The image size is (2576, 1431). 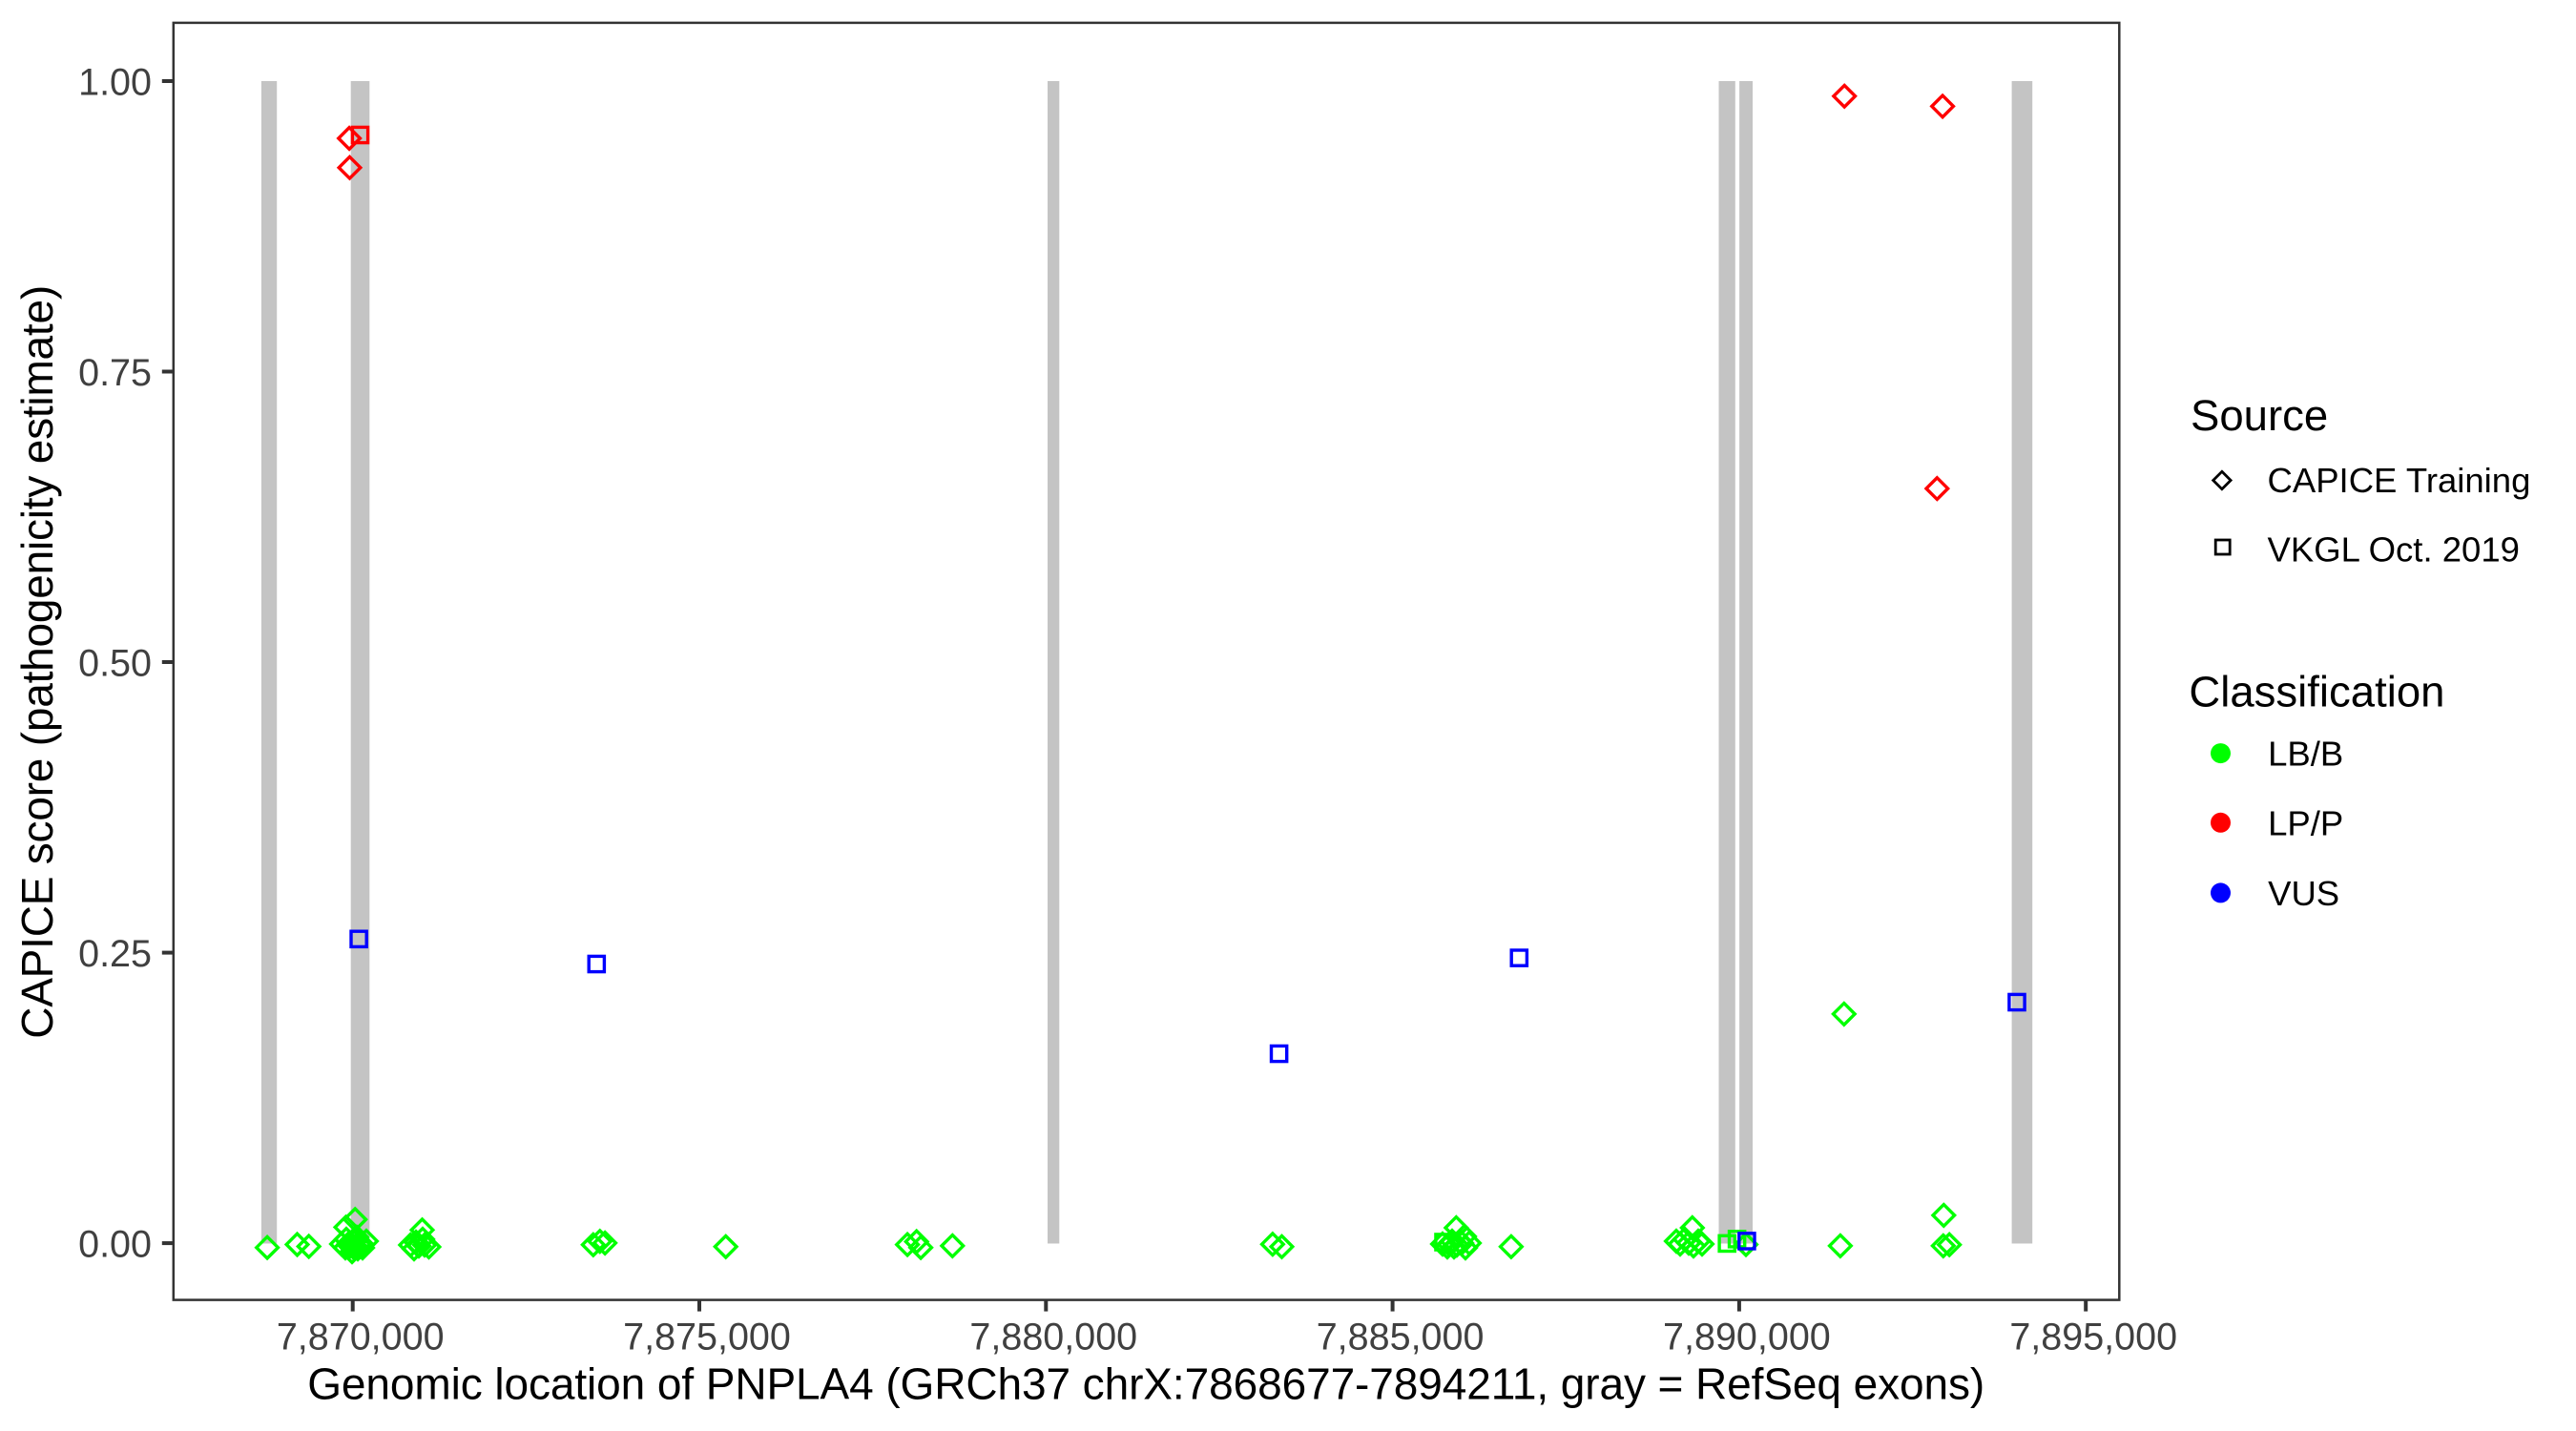 I want to click on svg-text: 7,895,000, so click(x=2093, y=1337).